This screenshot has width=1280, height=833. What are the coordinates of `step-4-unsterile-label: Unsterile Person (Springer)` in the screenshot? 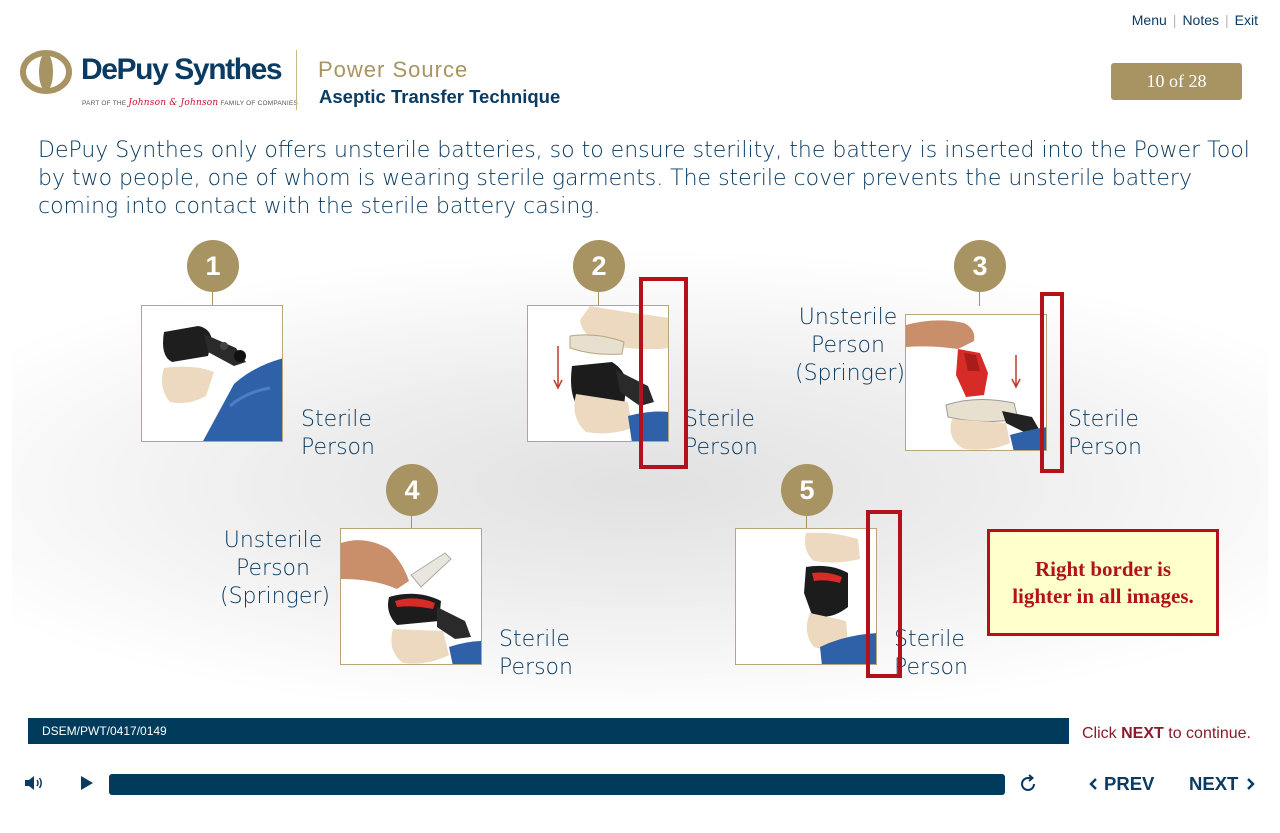 It's located at (275, 569).